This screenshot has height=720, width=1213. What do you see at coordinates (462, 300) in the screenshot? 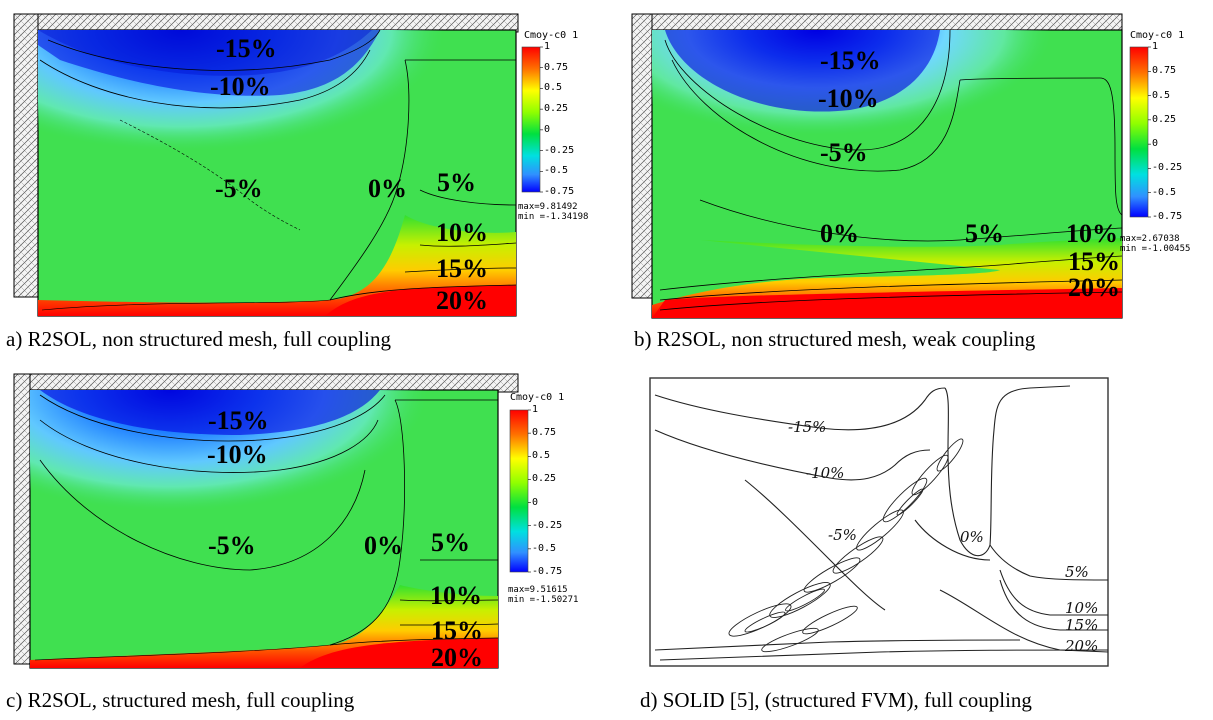
I see `panel-a-label-20: 20%` at bounding box center [462, 300].